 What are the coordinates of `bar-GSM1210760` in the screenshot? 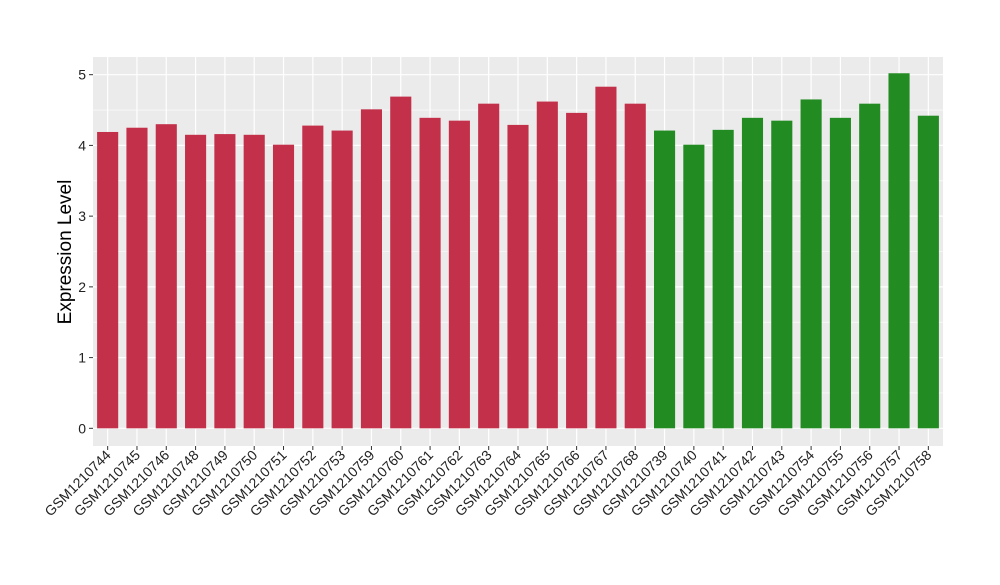 It's located at (401, 262).